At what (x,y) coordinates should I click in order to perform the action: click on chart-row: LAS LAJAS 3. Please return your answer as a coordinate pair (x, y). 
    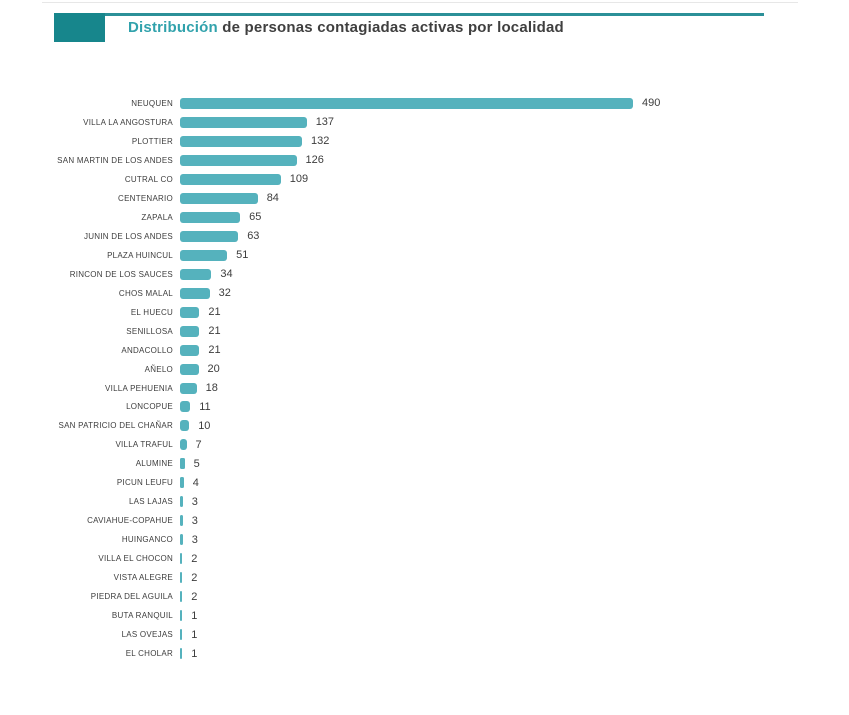
    Looking at the image, I should click on (424, 501).